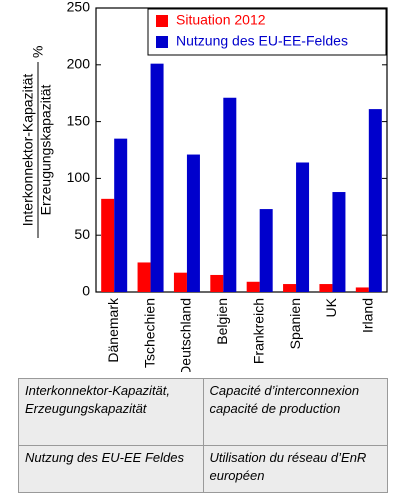 The width and height of the screenshot is (406, 500). I want to click on table-cell: Utilisation du réseau d’EnR européen, so click(295, 469).